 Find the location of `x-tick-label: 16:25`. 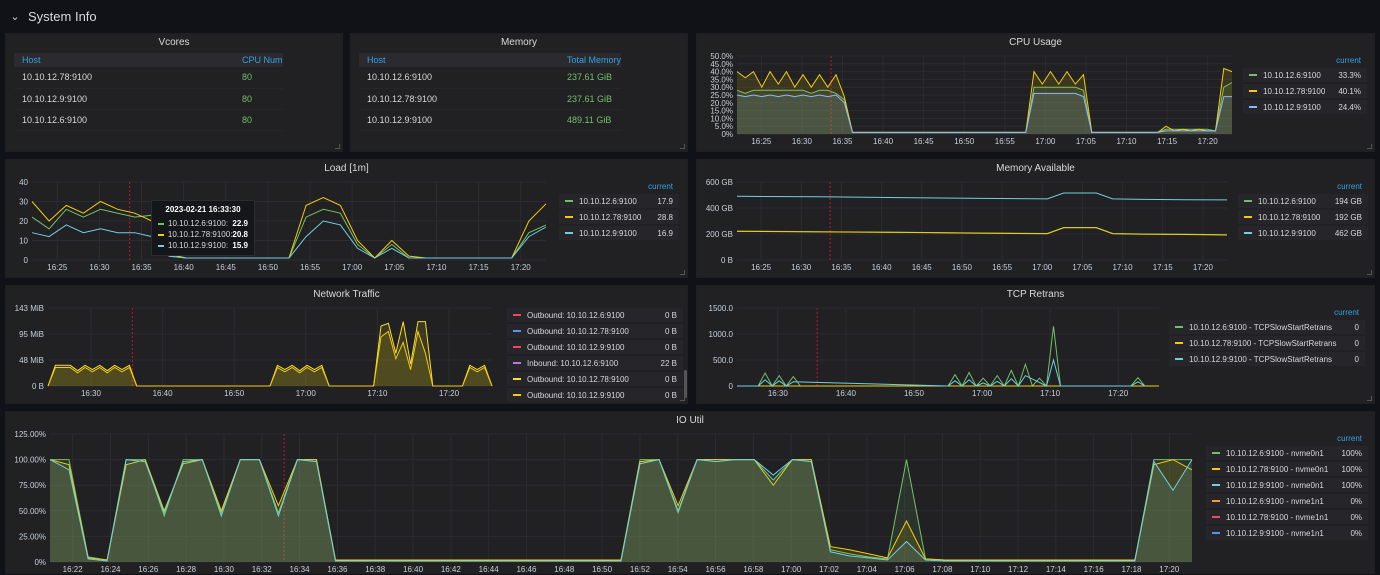

x-tick-label: 16:25 is located at coordinates (57, 267).